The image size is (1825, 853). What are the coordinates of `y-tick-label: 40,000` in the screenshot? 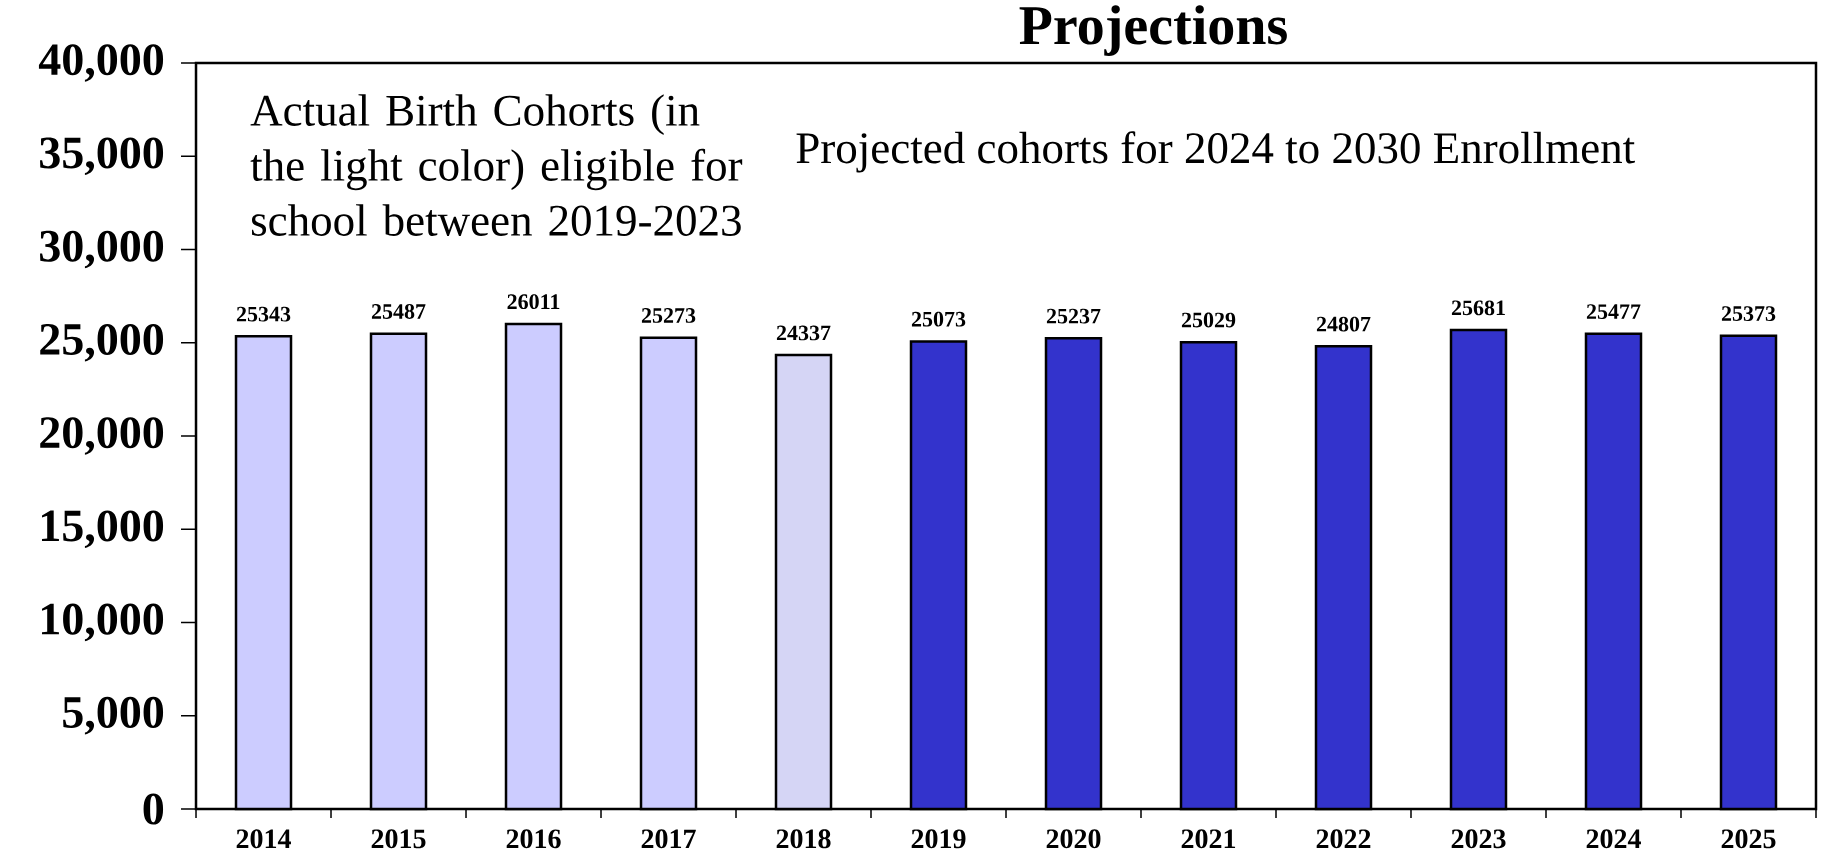 It's located at (101, 63).